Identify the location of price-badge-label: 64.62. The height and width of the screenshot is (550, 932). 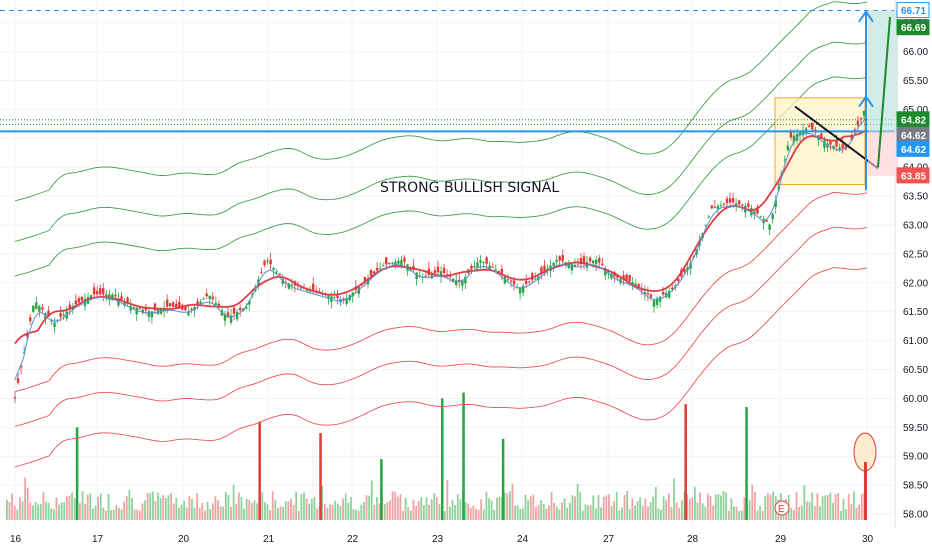
(913, 136).